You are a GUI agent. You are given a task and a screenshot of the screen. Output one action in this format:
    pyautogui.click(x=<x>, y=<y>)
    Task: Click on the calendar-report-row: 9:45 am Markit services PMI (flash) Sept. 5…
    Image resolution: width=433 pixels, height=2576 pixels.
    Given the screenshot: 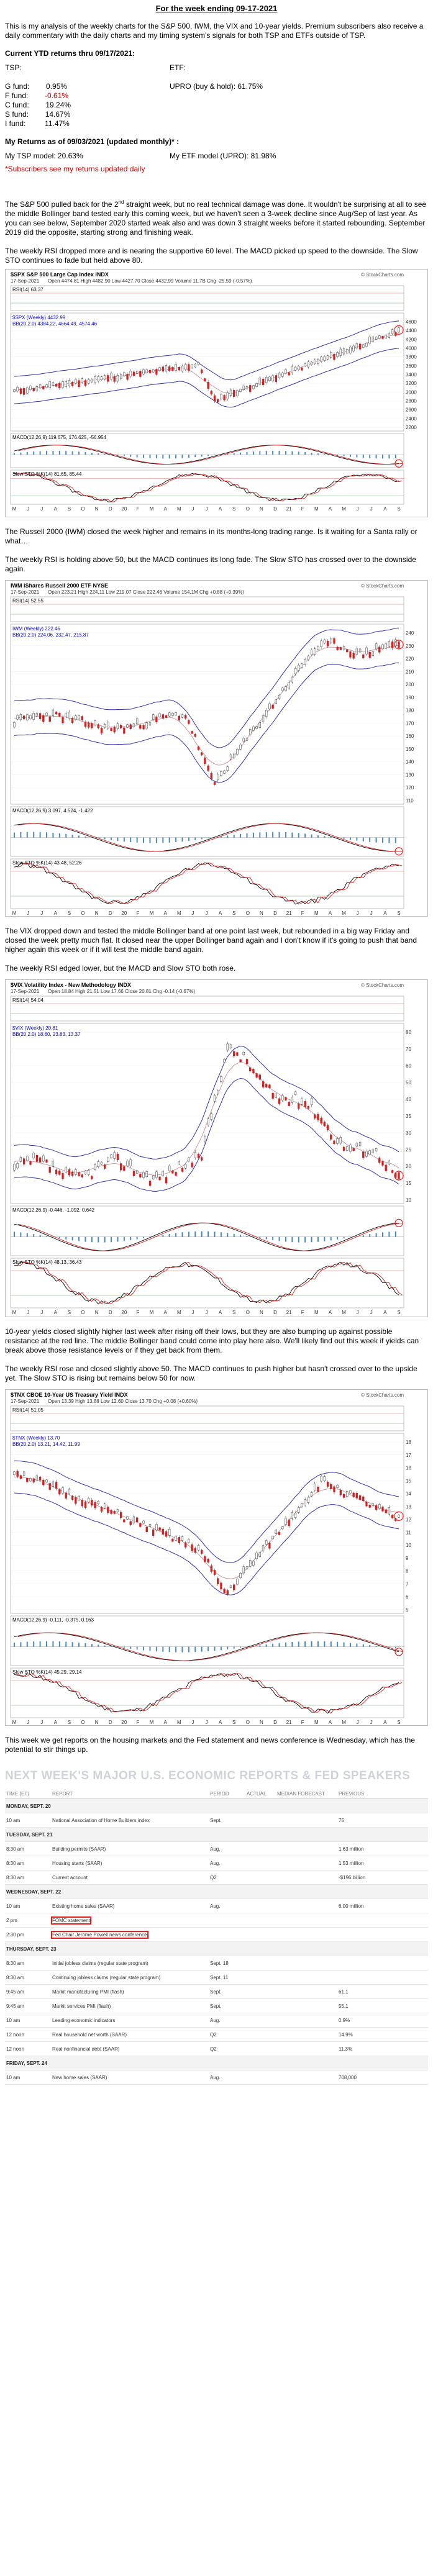 What is the action you would take?
    pyautogui.click(x=216, y=2005)
    